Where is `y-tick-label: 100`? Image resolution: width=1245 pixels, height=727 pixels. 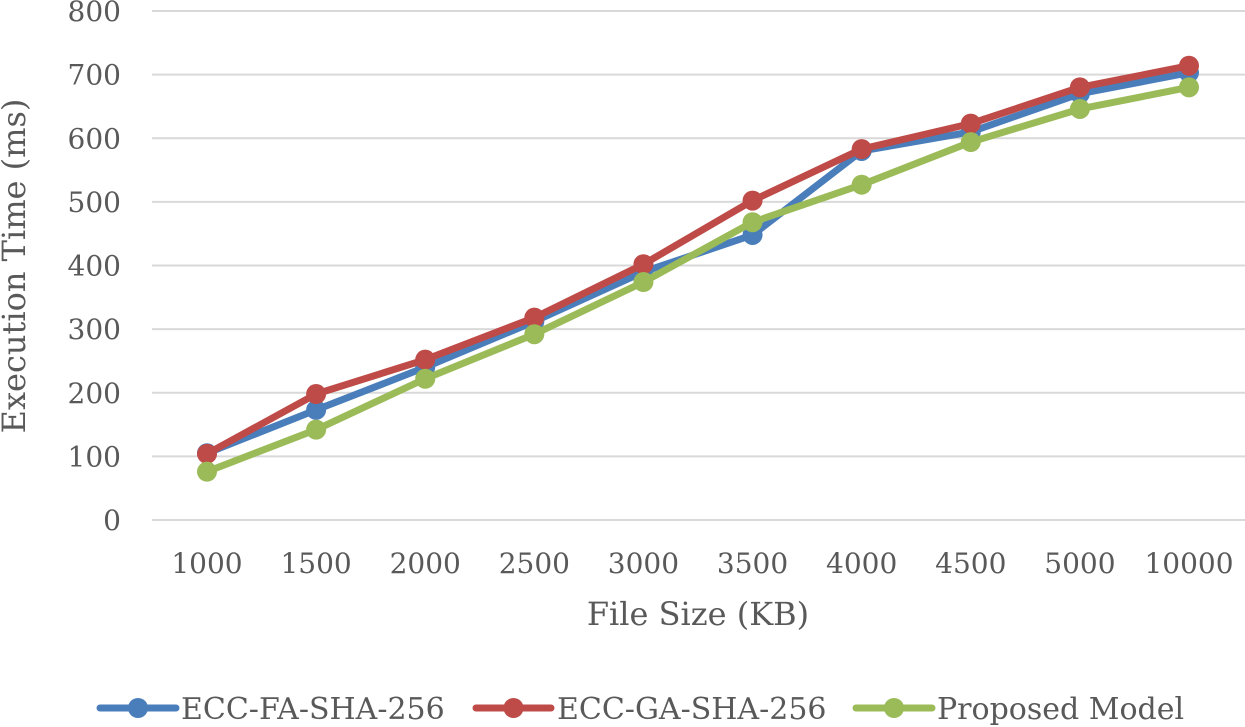 y-tick-label: 100 is located at coordinates (94, 456).